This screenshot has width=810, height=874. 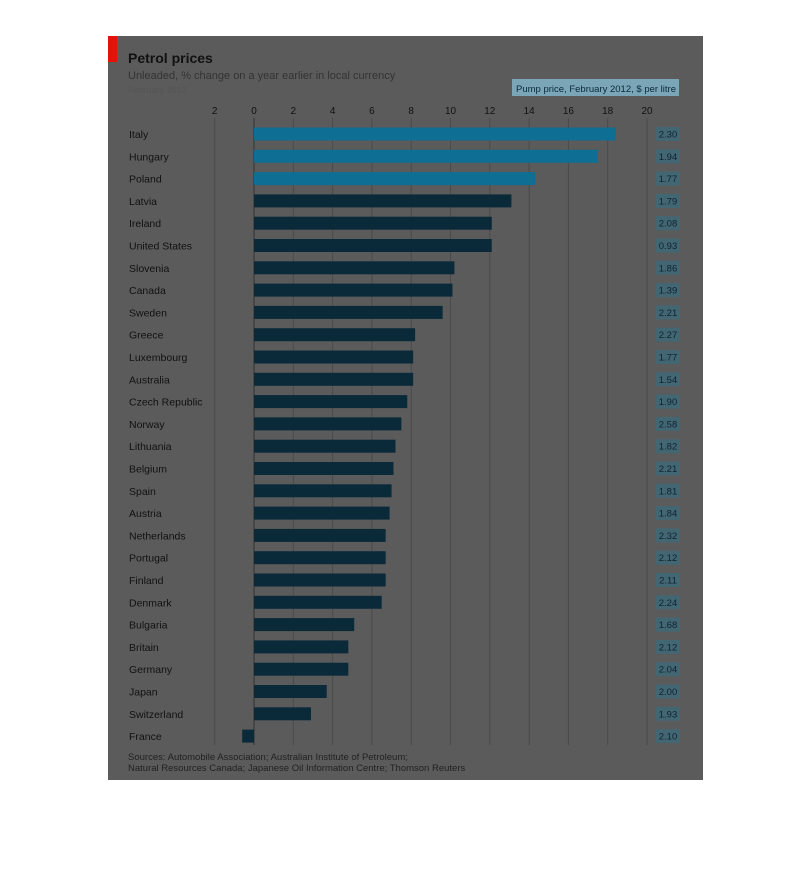 What do you see at coordinates (668, 581) in the screenshot?
I see `price-label: 2.11` at bounding box center [668, 581].